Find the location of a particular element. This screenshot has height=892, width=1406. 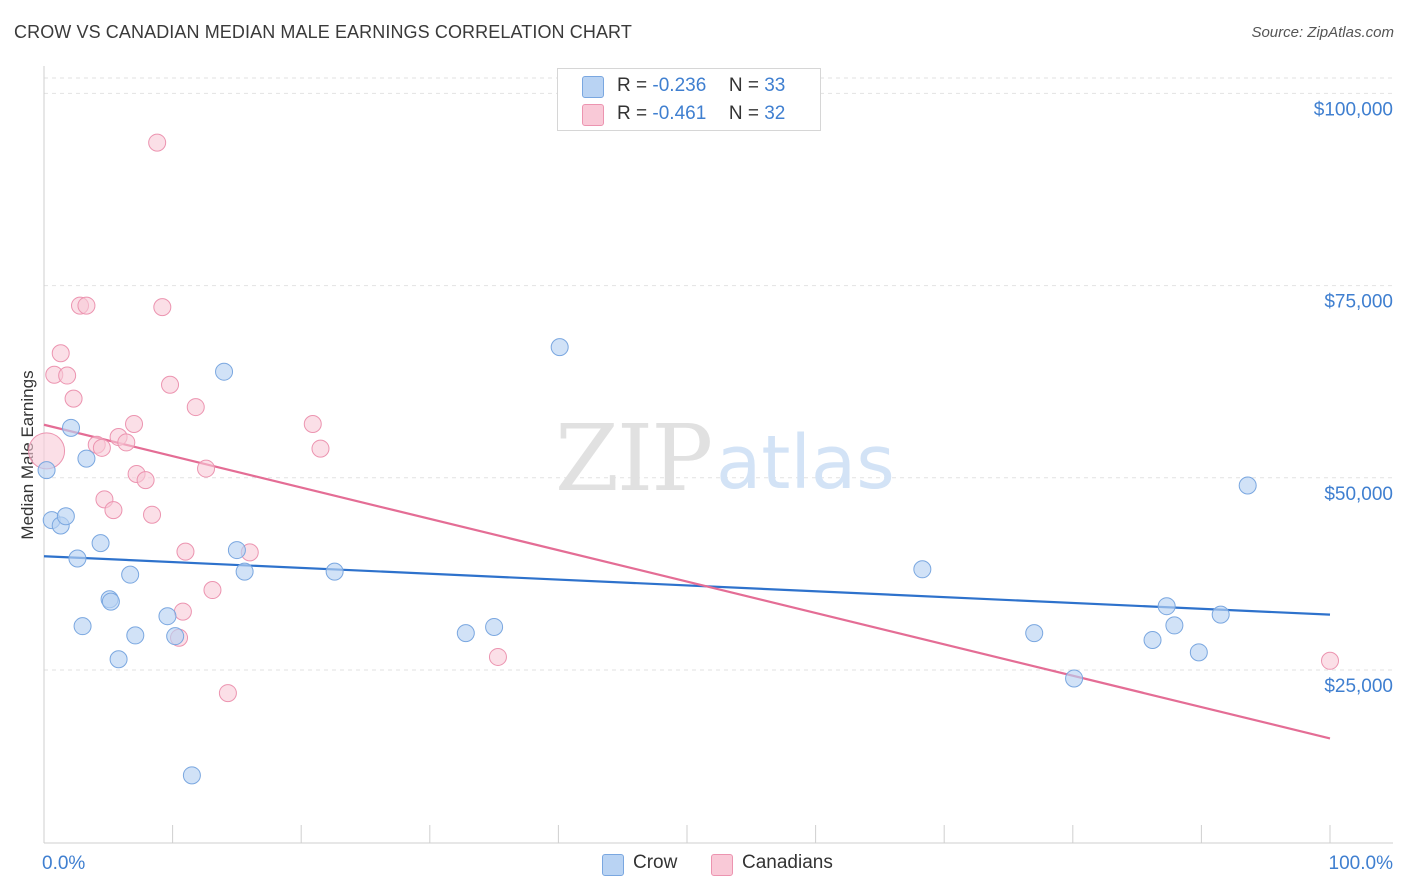

crow-r-label: R = is located at coordinates (632, 85).